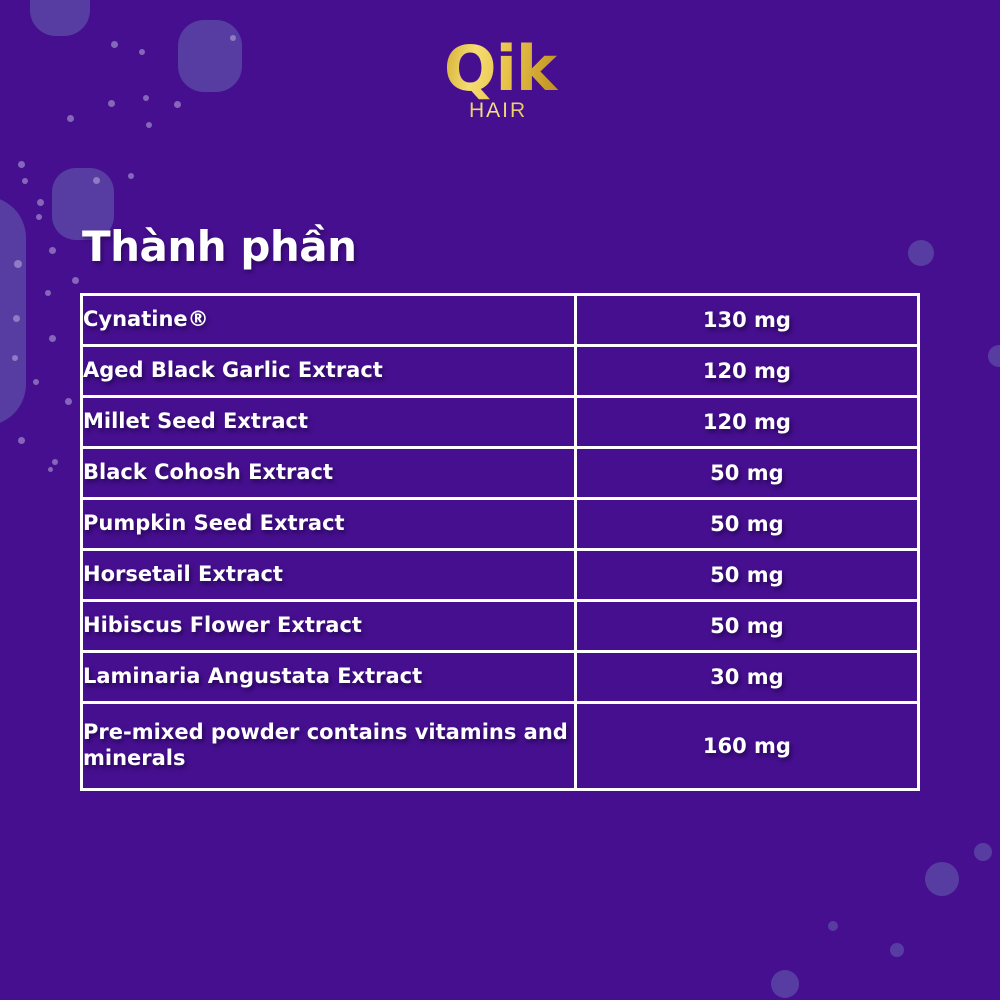  I want to click on table-row: Millet Seed Extract 120 mg, so click(500, 422).